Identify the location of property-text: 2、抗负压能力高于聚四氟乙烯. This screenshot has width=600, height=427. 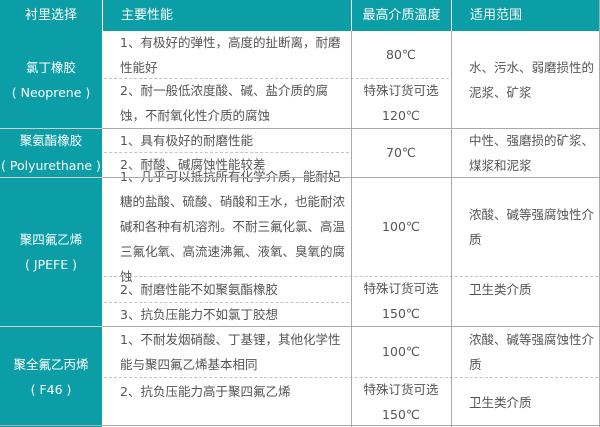
(205, 391).